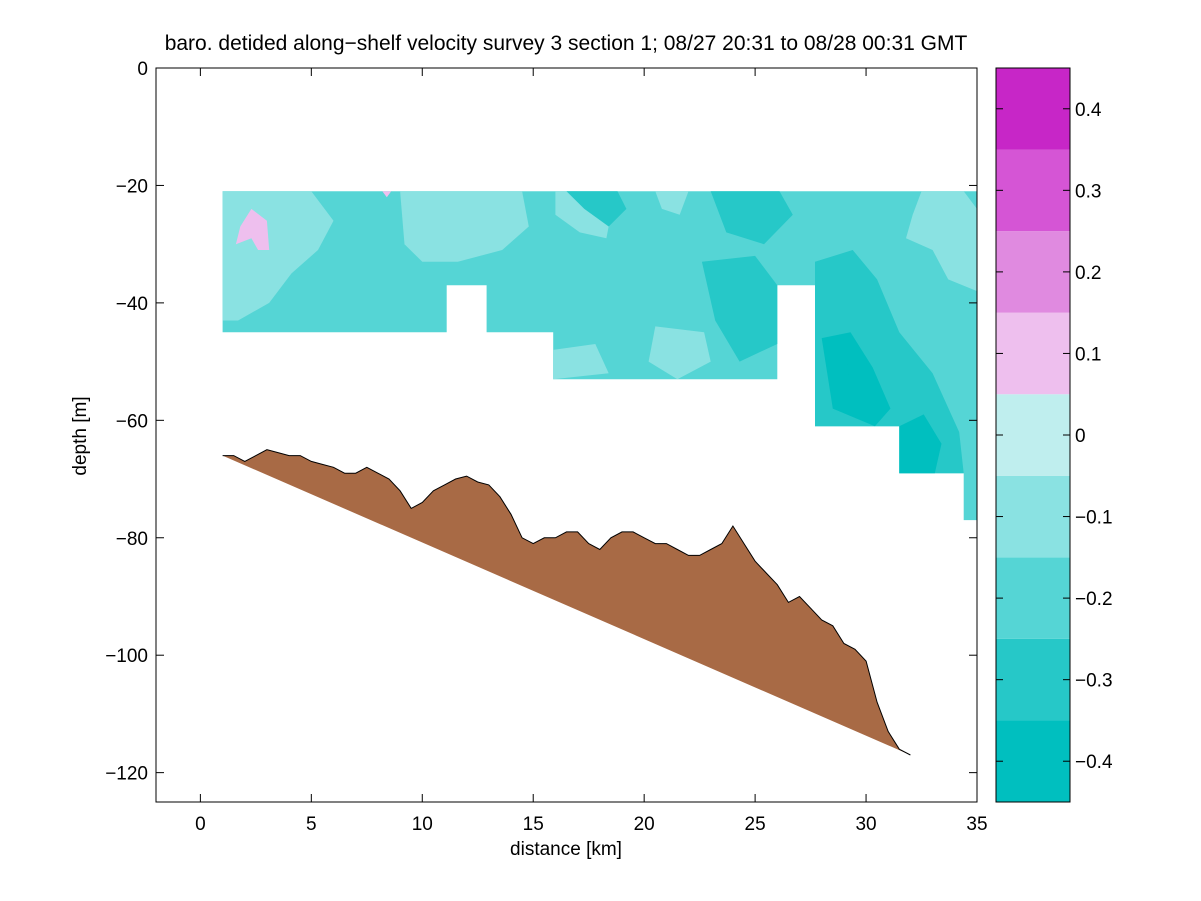  I want to click on y-tick-label: −100, so click(126, 656).